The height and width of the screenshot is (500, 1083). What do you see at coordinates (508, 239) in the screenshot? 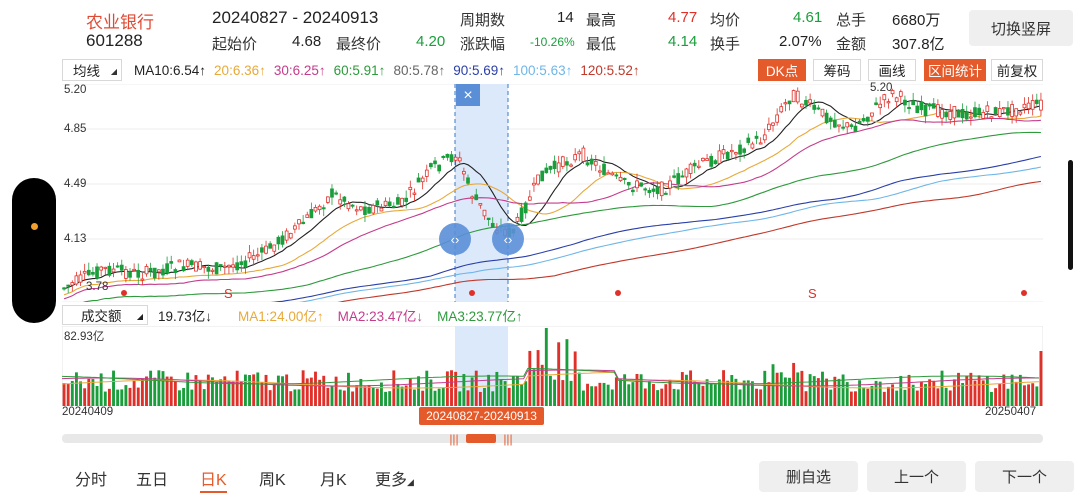
I see `drag-handle-right-icon` at bounding box center [508, 239].